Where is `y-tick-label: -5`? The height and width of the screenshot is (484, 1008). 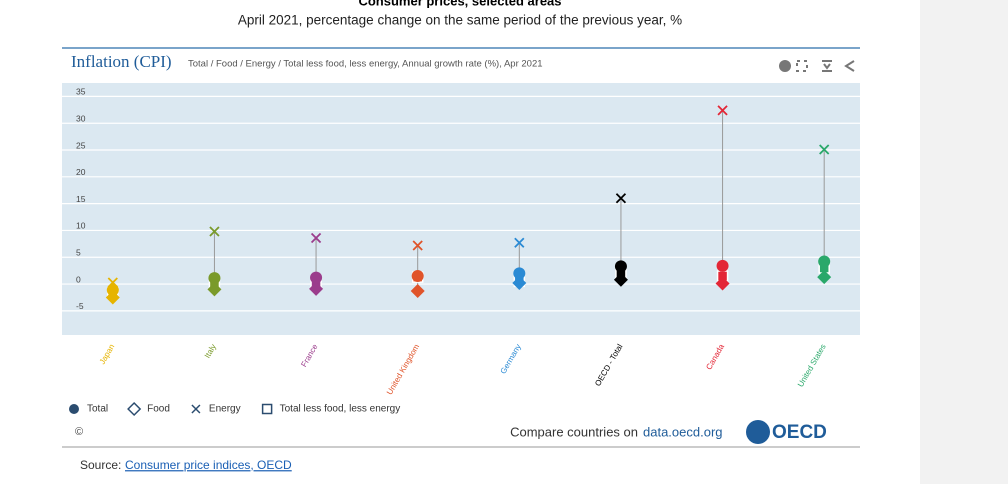
y-tick-label: -5 is located at coordinates (80, 306).